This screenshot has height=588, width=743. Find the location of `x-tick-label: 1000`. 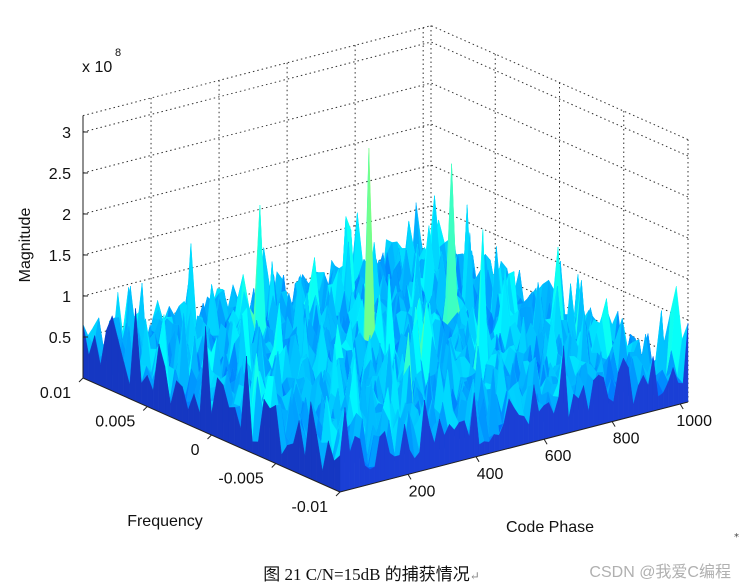

x-tick-label: 1000 is located at coordinates (694, 421).